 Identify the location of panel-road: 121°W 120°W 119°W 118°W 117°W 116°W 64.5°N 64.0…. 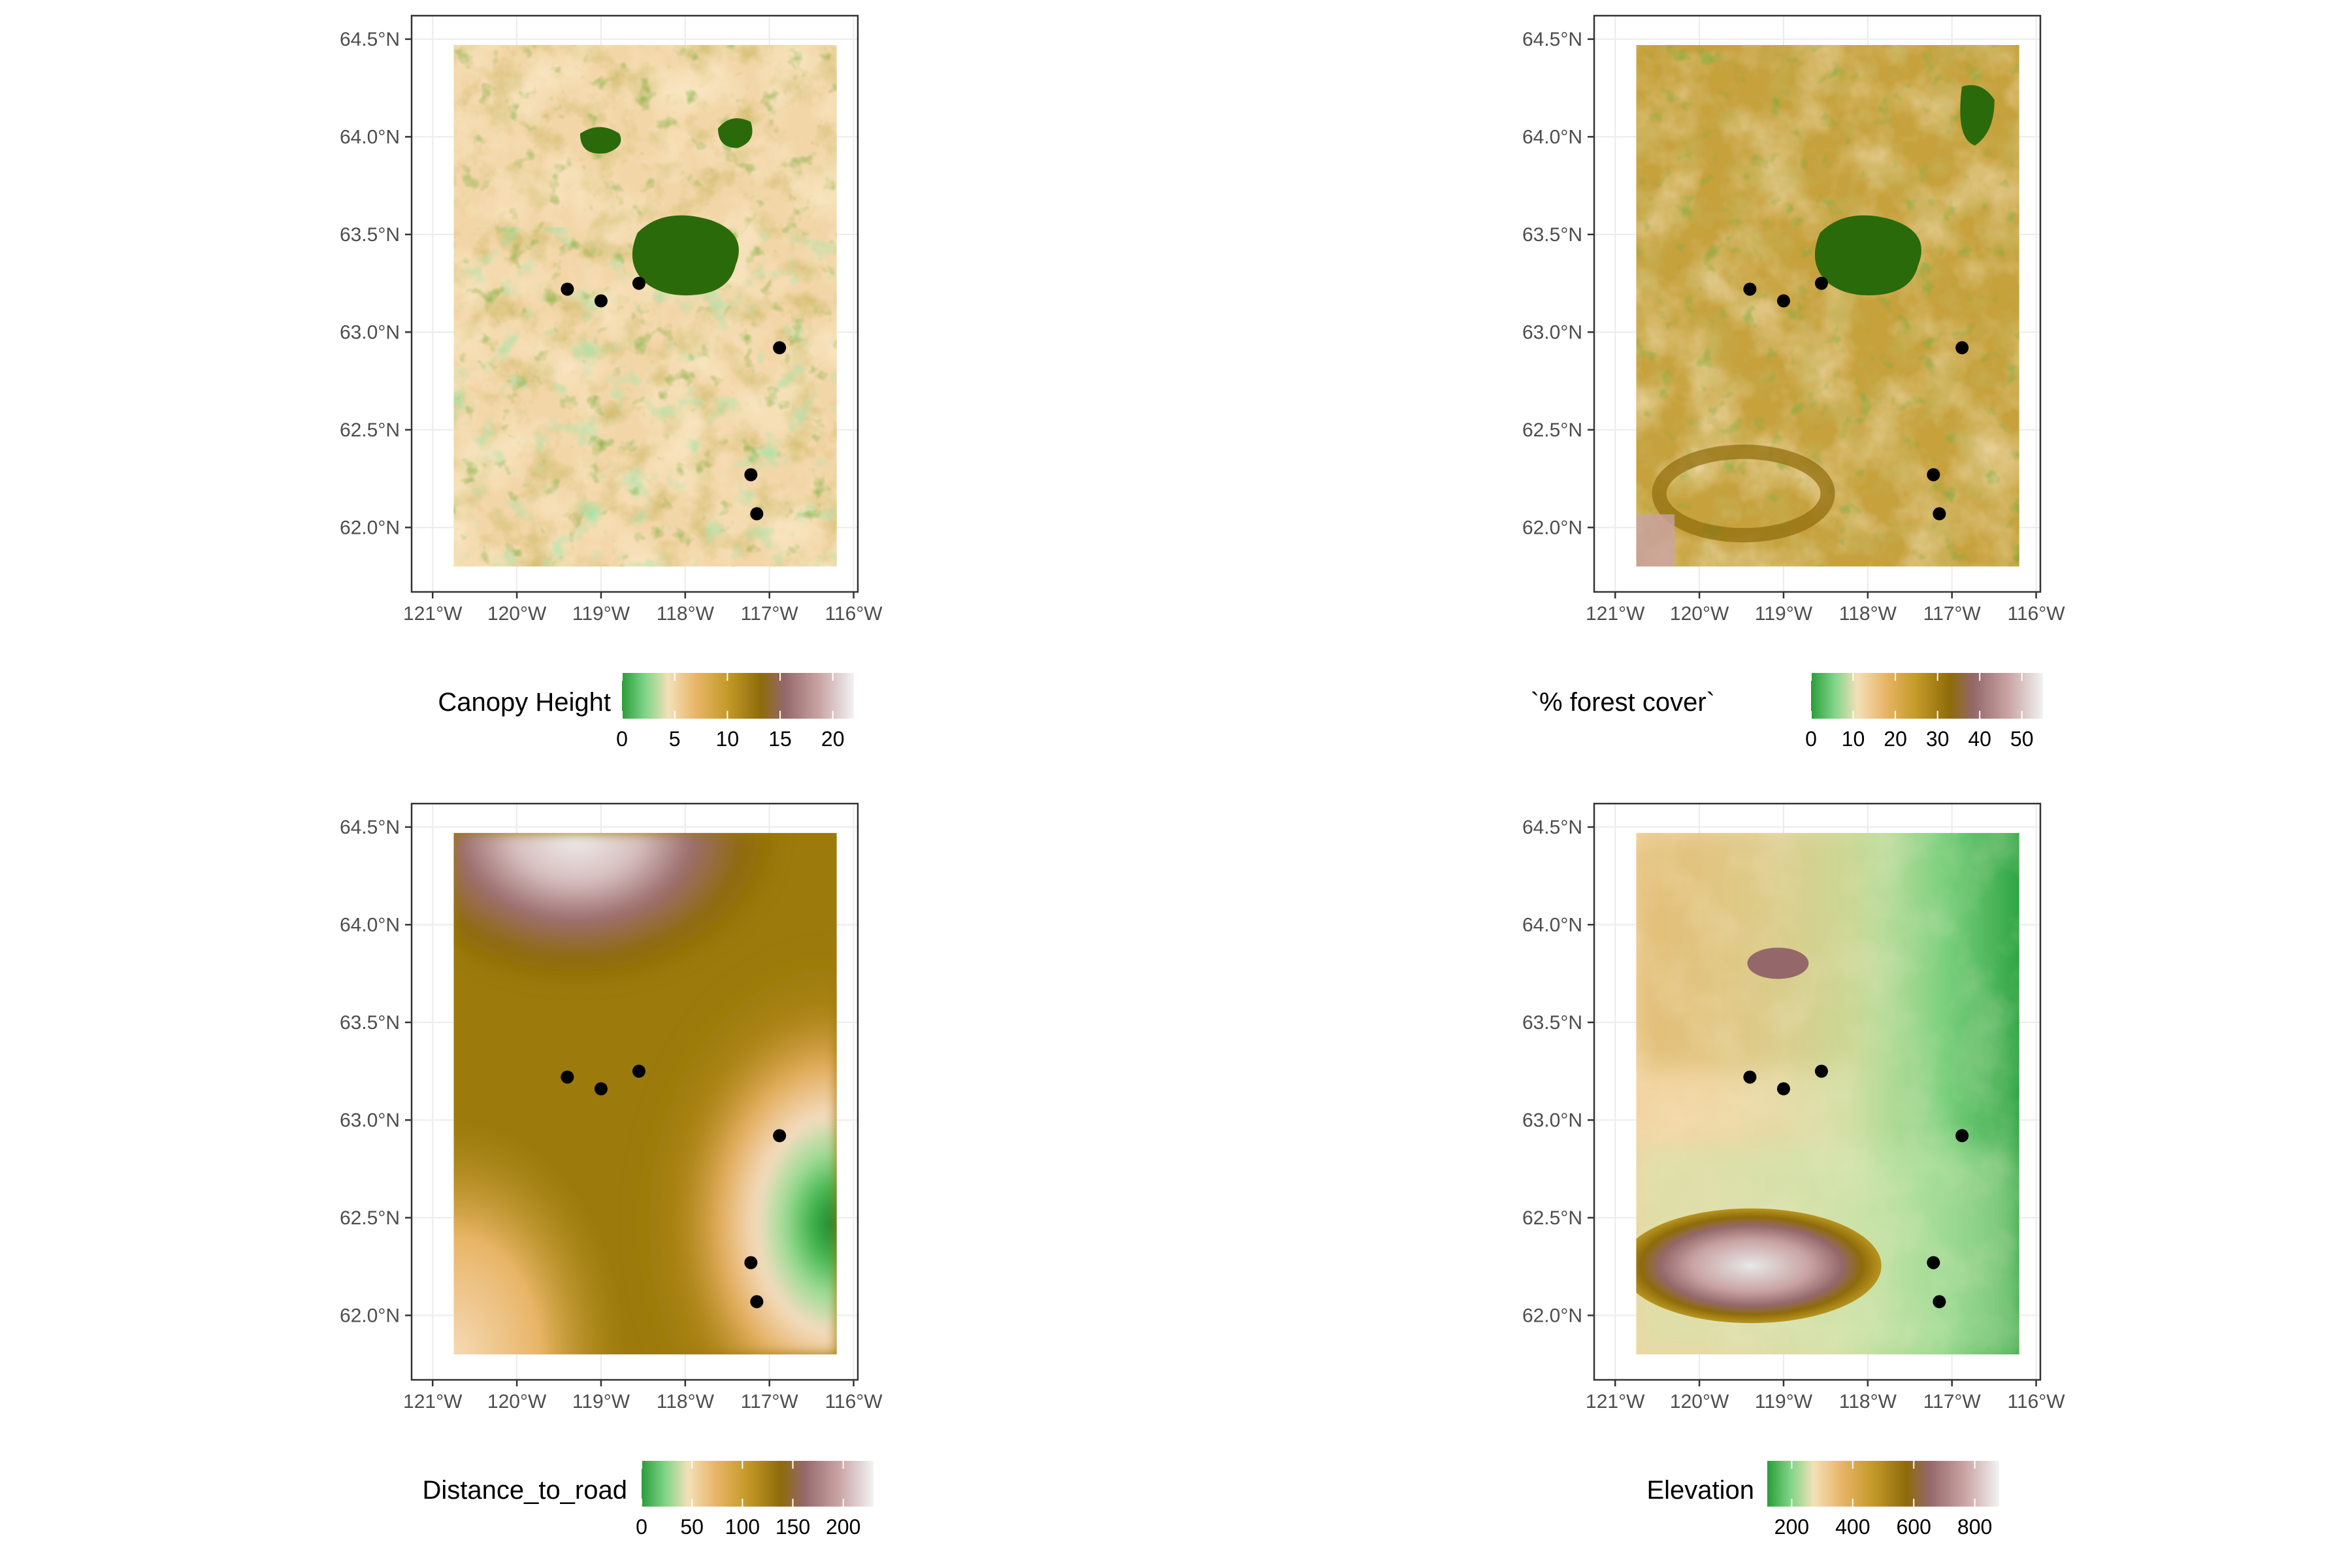
(611, 1170).